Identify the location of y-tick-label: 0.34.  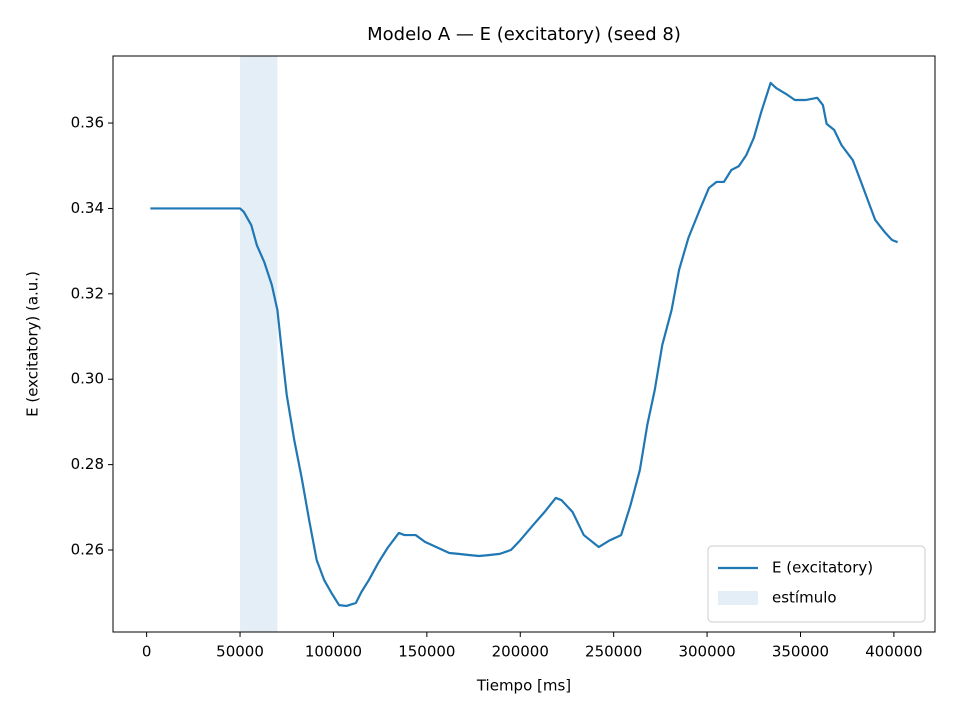
(87, 208).